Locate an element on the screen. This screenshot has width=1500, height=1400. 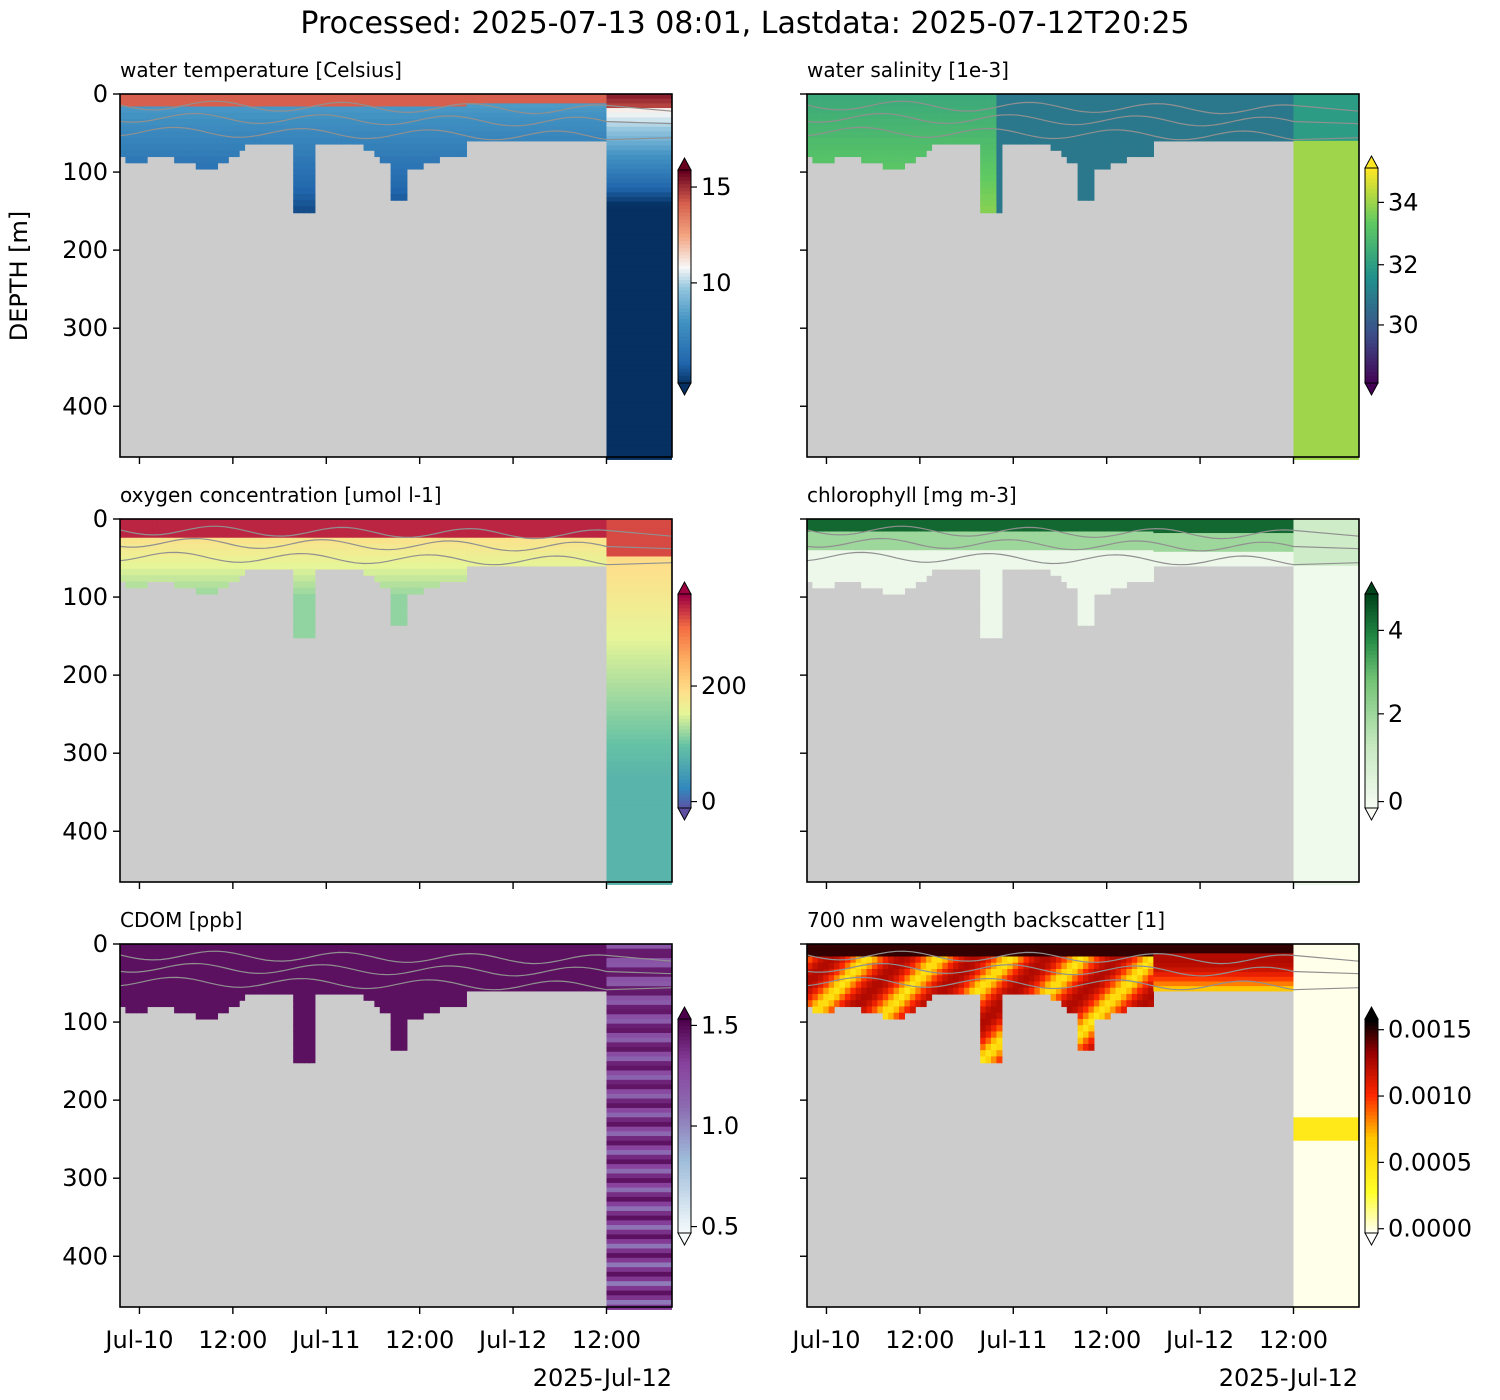
y-tick-label: 0 is located at coordinates (100, 944).